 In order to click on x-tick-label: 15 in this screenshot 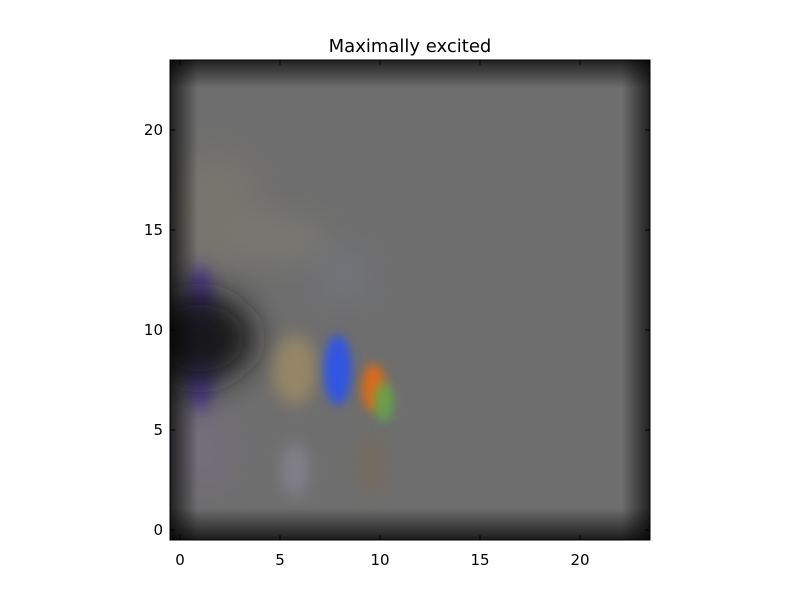, I will do `click(479, 560)`.